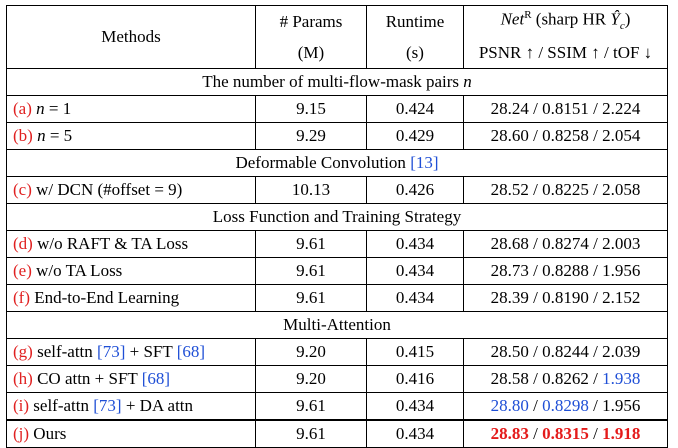  I want to click on section-title-text: Loss Function and Training Strategy, so click(337, 217).